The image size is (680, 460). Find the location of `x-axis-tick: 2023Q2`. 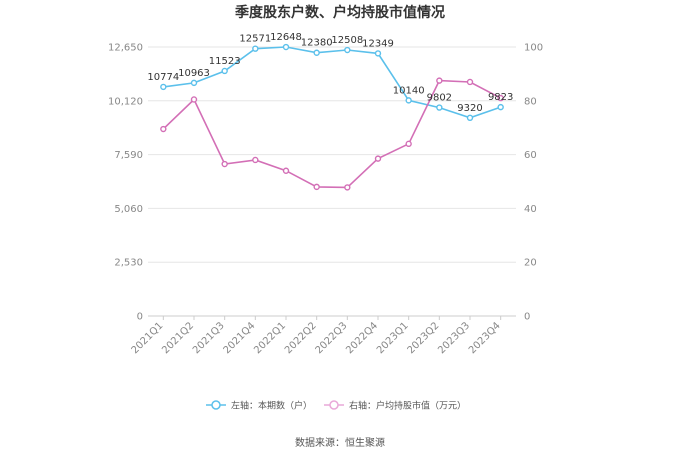

x-axis-tick: 2023Q2 is located at coordinates (424, 338).